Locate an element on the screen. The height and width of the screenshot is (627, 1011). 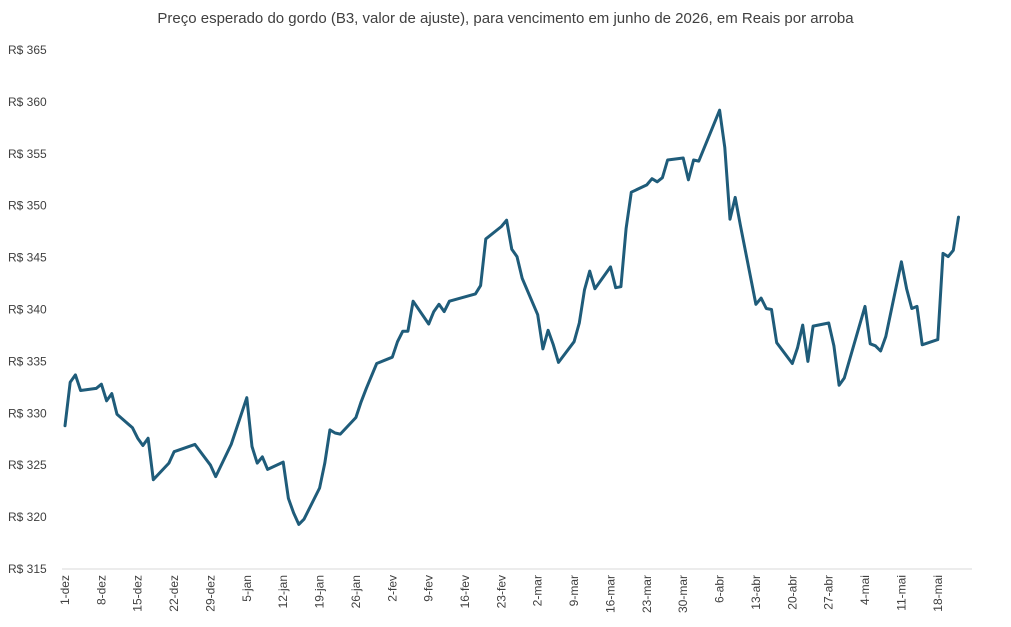
x-tick-label: 20-abr is located at coordinates (792, 592).